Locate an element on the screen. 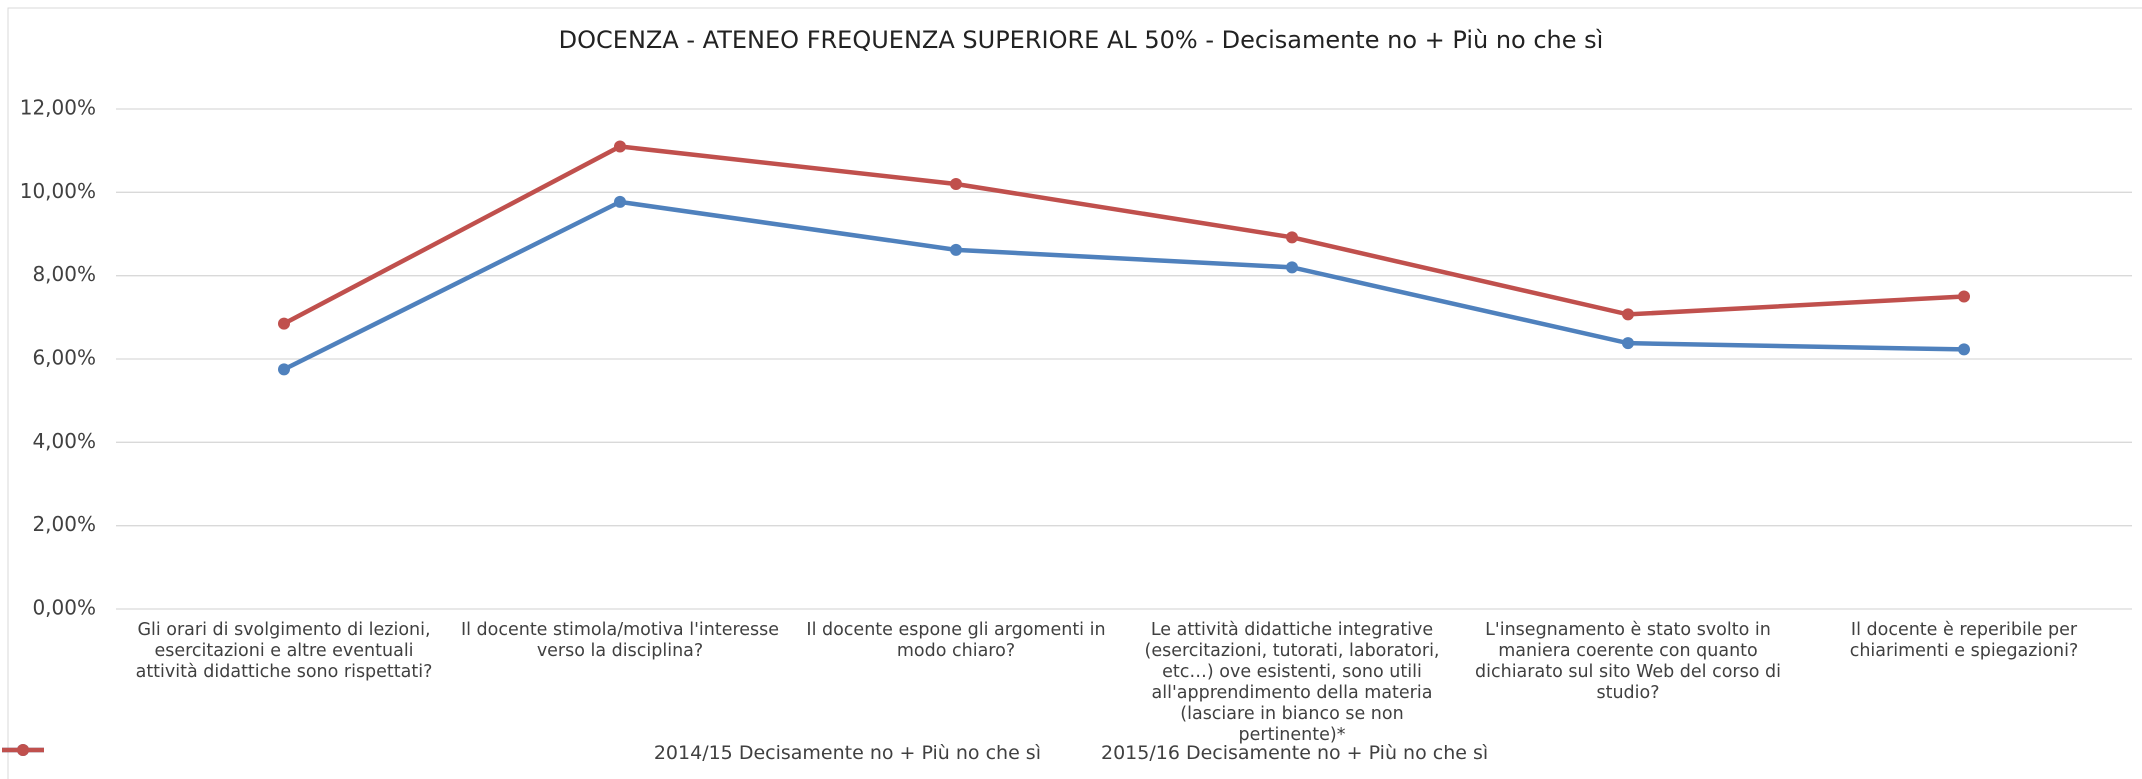 The image size is (2142, 779). legend-swatch is located at coordinates (23, 750).